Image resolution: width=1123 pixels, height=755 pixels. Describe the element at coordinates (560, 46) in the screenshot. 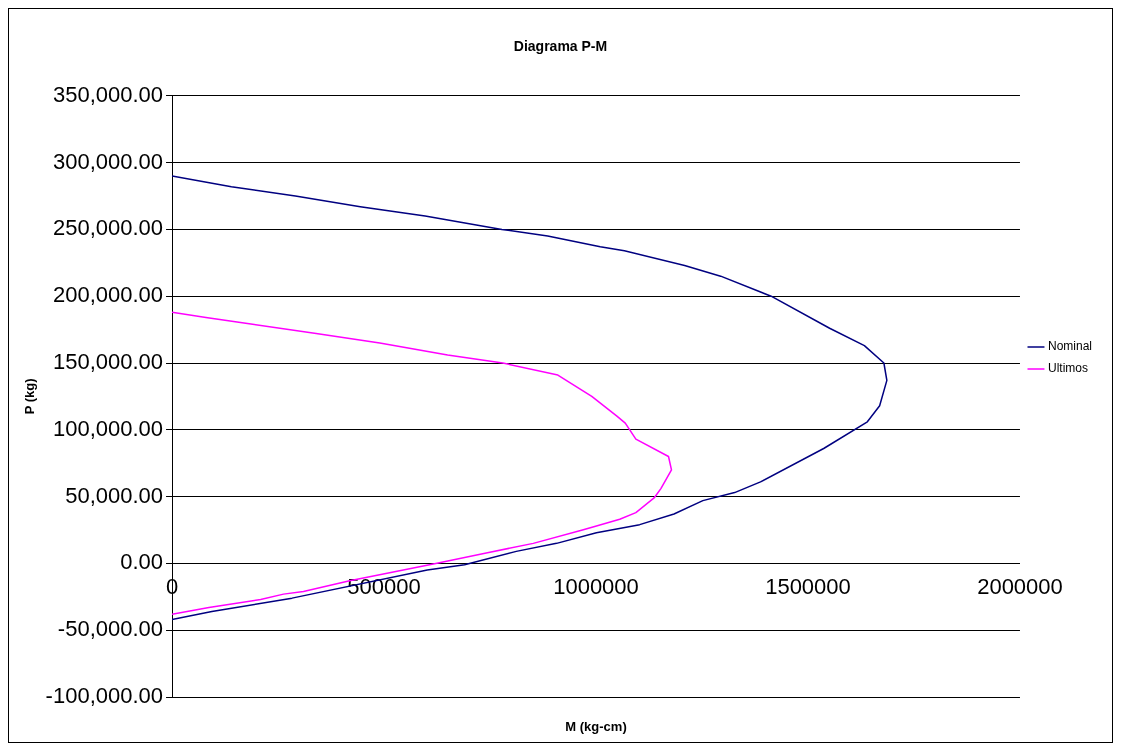

I see `chart-title: Diagrama P-M` at that location.